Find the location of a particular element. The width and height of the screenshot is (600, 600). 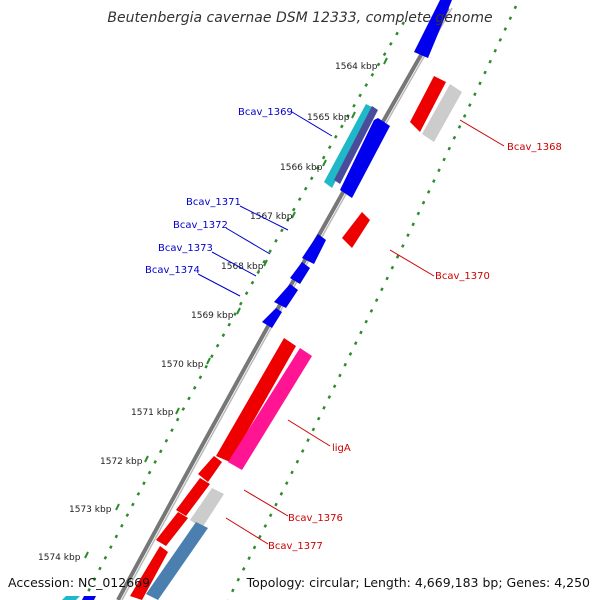

gene-label-bcav-1369: Bcav_1369 is located at coordinates (265, 112).